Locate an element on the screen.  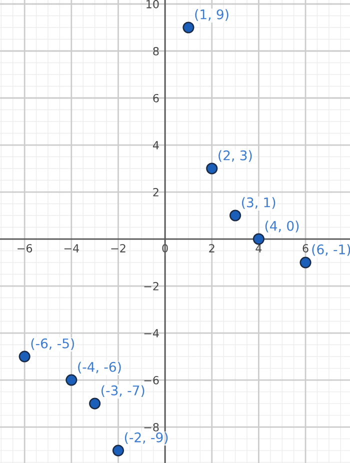
y-tick-label: 8 is located at coordinates (156, 51).